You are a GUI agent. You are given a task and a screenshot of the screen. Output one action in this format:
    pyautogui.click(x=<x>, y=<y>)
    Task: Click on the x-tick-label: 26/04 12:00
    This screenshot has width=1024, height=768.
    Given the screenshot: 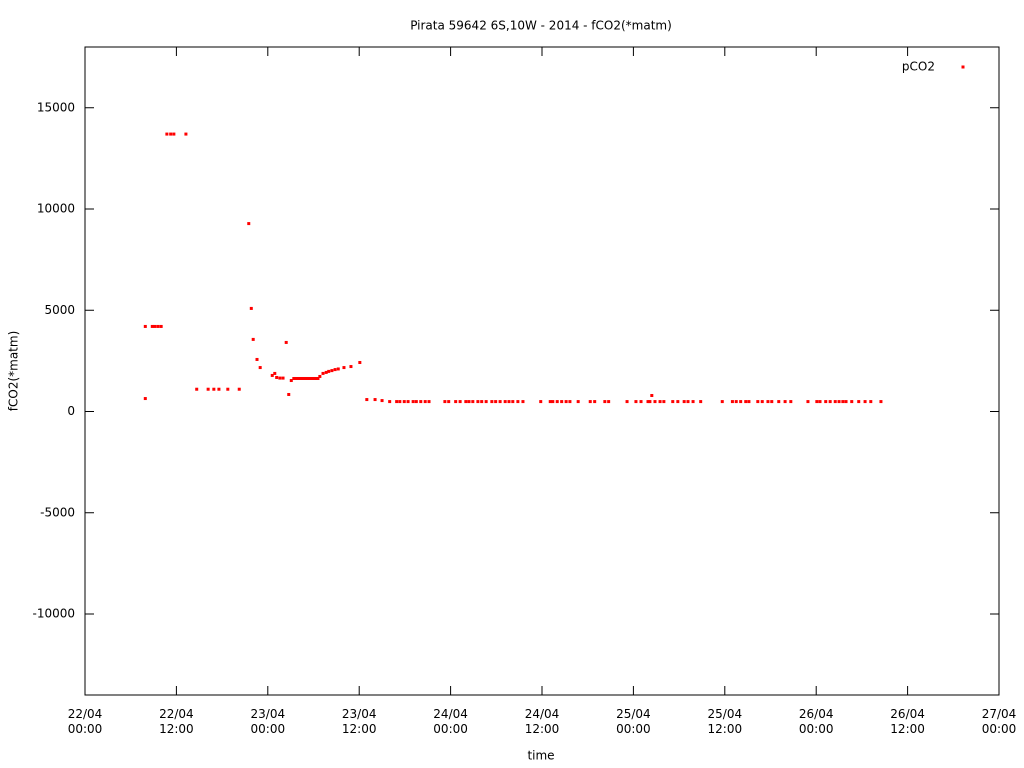 What is the action you would take?
    pyautogui.click(x=907, y=721)
    